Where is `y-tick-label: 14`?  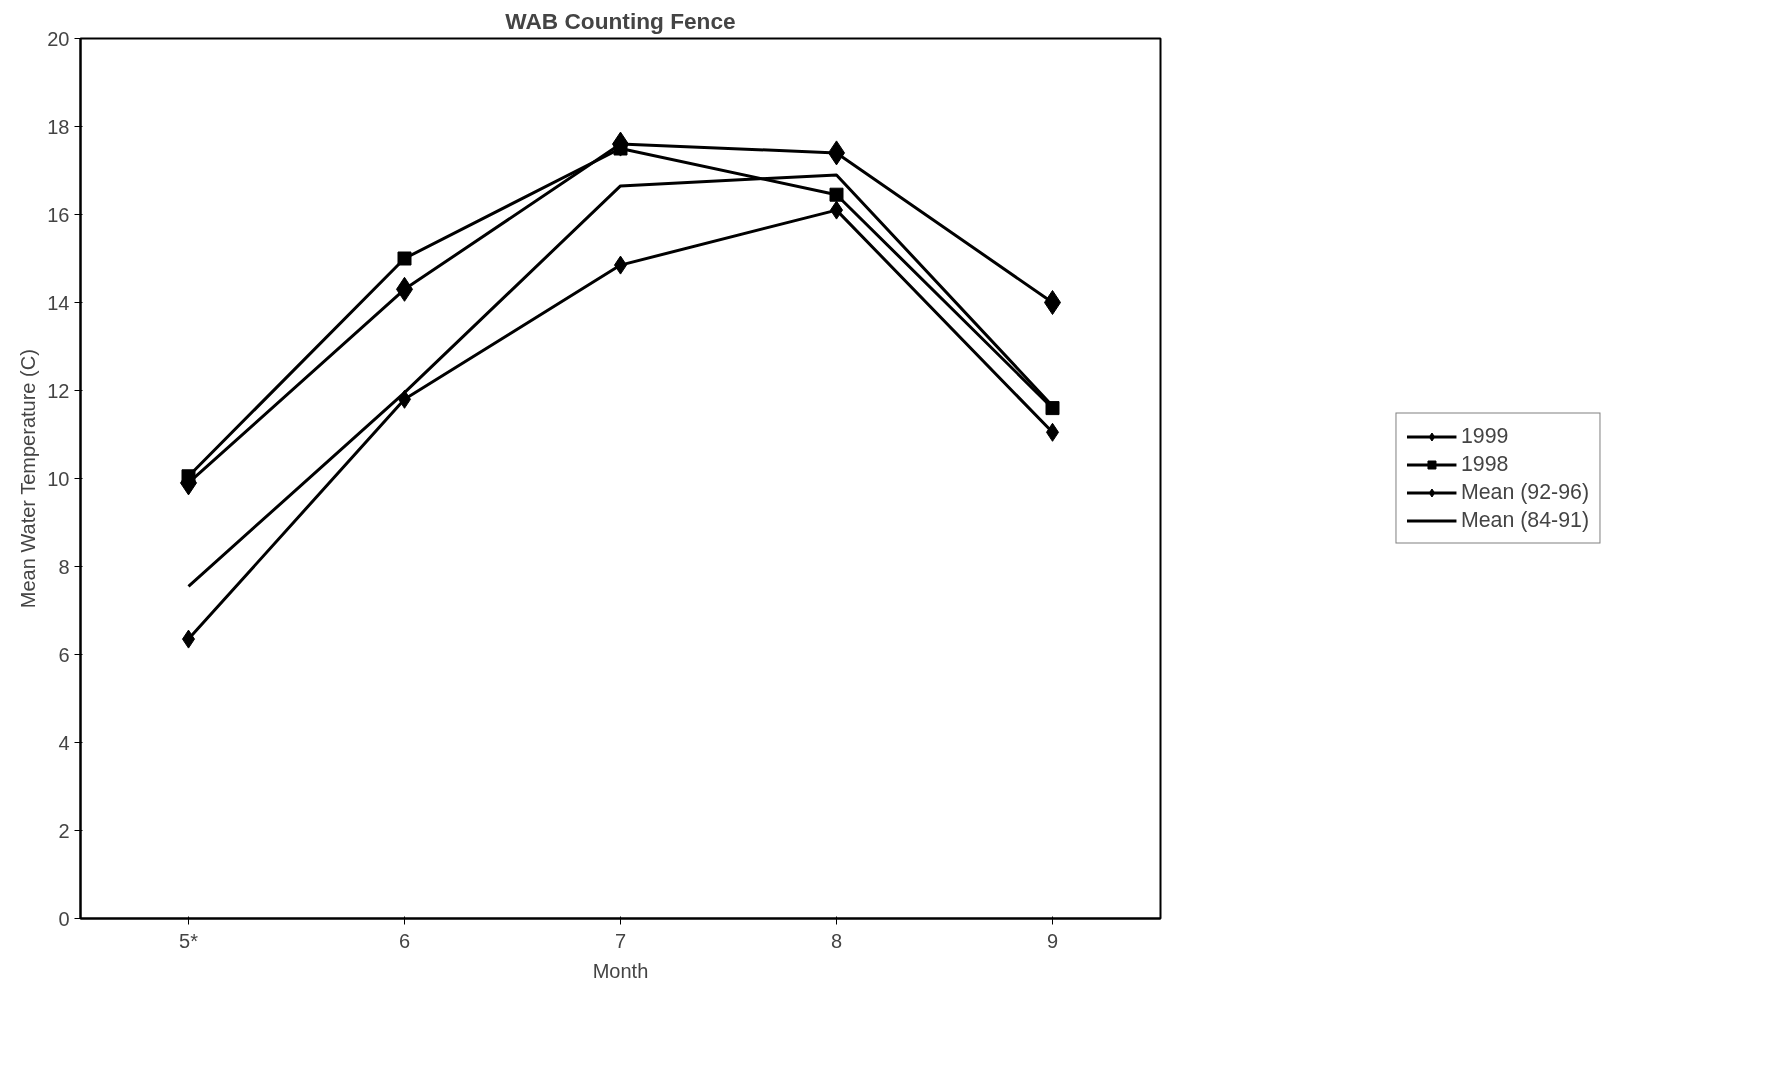 y-tick-label: 14 is located at coordinates (58, 302).